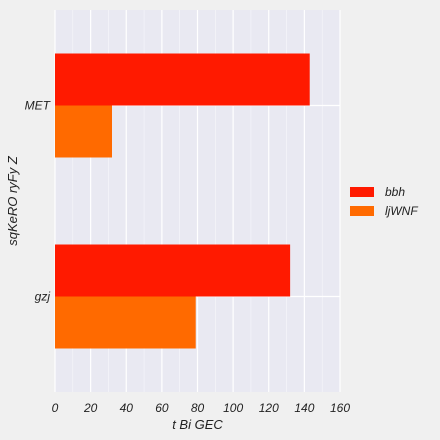  Describe the element at coordinates (395, 192) in the screenshot. I see `legend-label-bbh: bbh` at that location.